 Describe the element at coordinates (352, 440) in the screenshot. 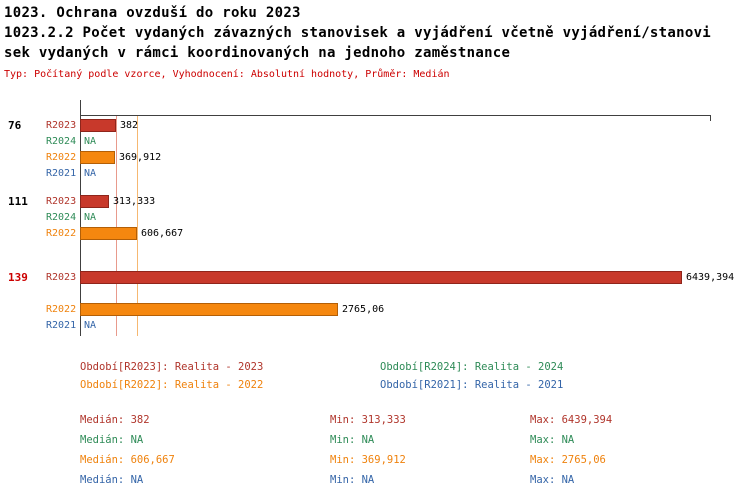

I see `stat-min-r2024: Min: NA` at that location.